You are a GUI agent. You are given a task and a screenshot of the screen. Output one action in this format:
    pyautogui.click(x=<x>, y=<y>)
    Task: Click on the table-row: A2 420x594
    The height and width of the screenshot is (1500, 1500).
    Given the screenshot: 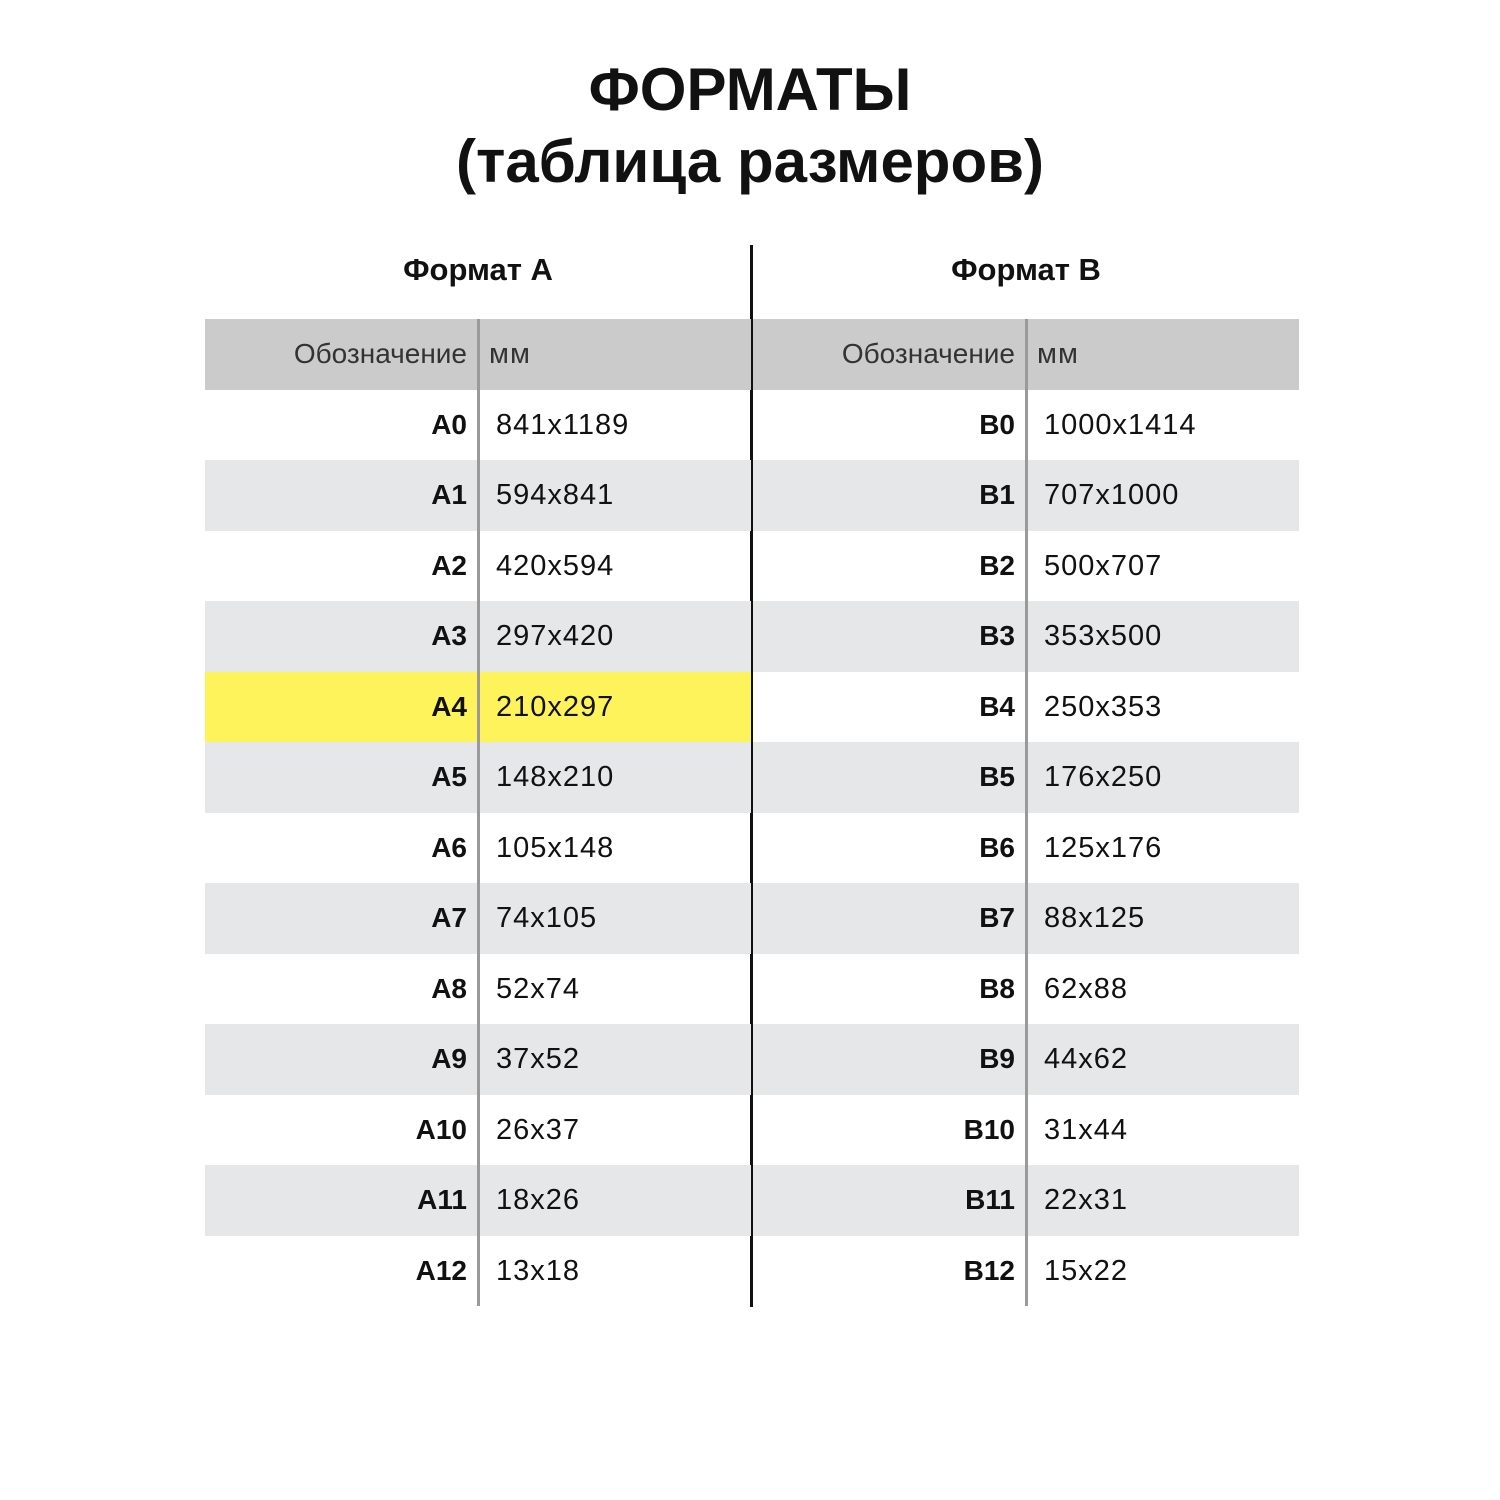 What is the action you would take?
    pyautogui.click(x=478, y=566)
    